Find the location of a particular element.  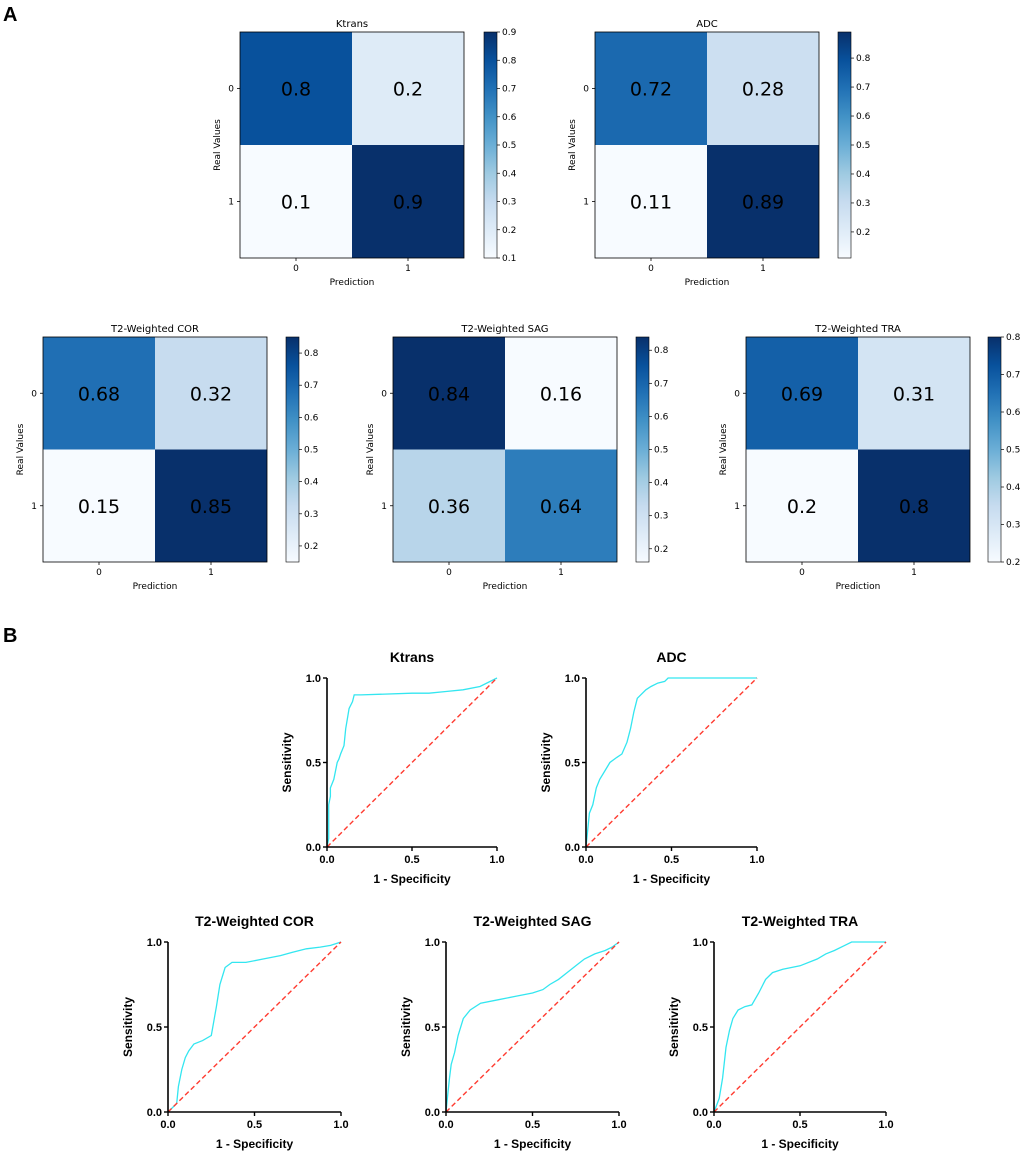

panel-label-b: B is located at coordinates (10, 636).